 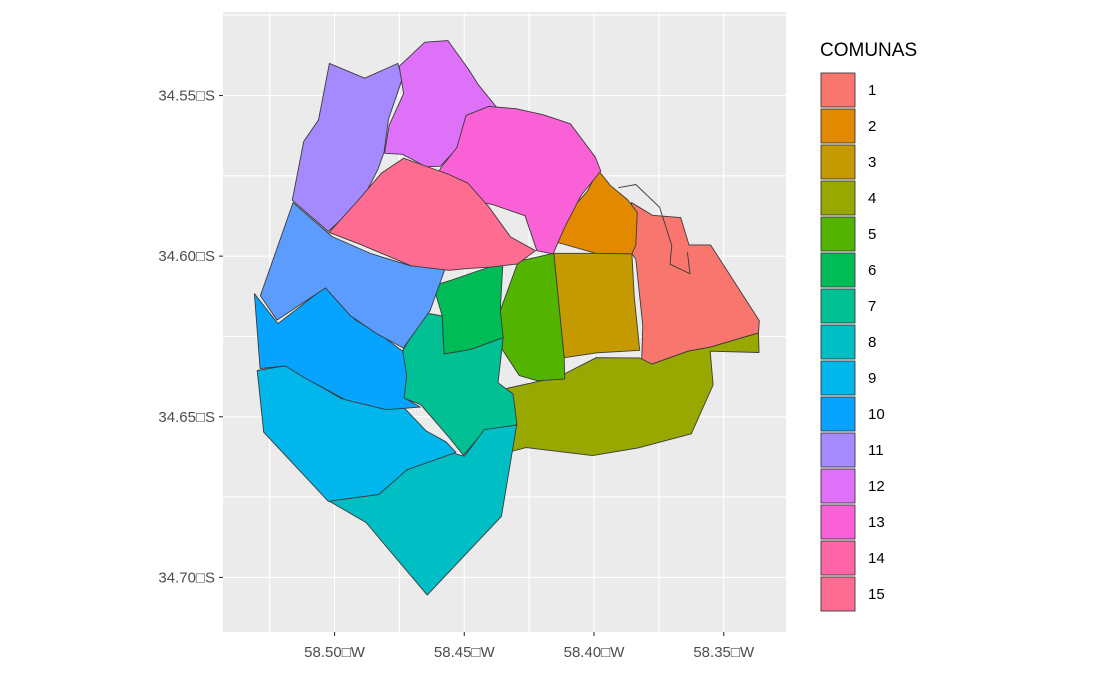 I want to click on y-tick-label: 34.55□S, so click(x=186, y=96).